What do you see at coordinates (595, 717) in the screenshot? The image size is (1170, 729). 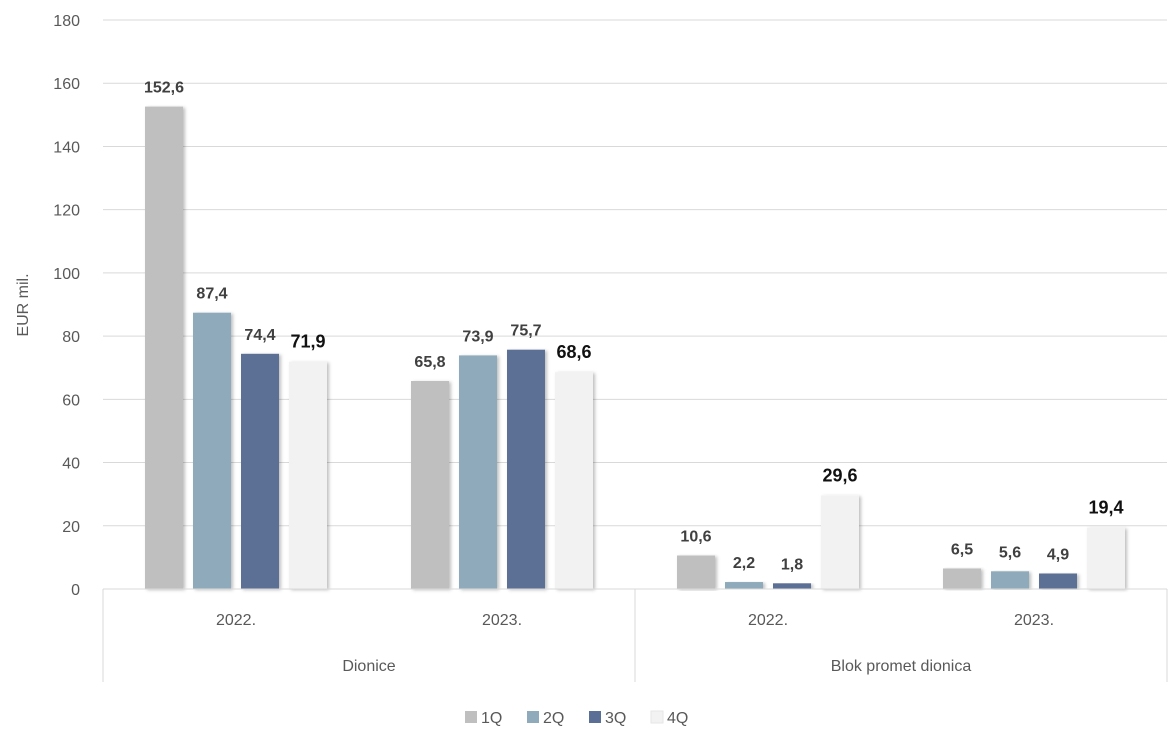 I see `legend-swatch-3Q` at bounding box center [595, 717].